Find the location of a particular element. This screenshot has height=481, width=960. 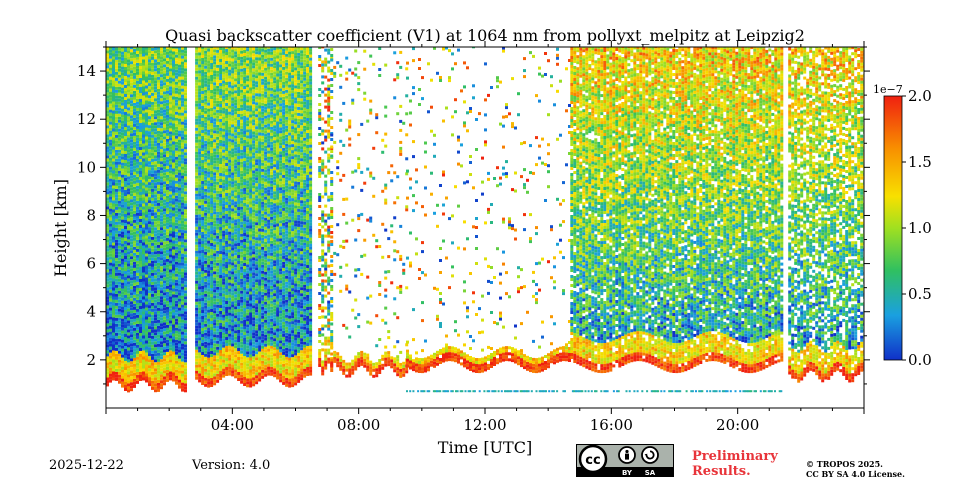

x-tick-label: 12:00 is located at coordinates (484, 425).